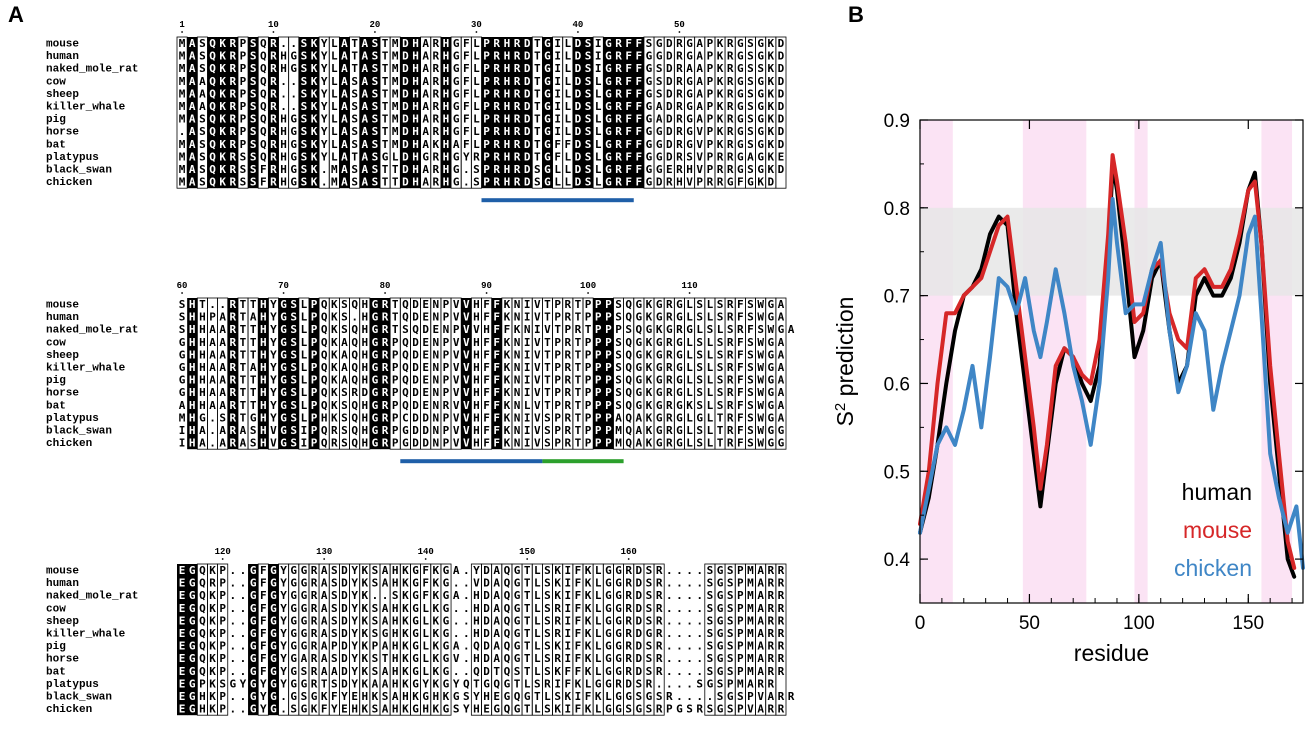 The width and height of the screenshot is (1310, 729). What do you see at coordinates (56, 82) in the screenshot?
I see `species-name: cow` at bounding box center [56, 82].